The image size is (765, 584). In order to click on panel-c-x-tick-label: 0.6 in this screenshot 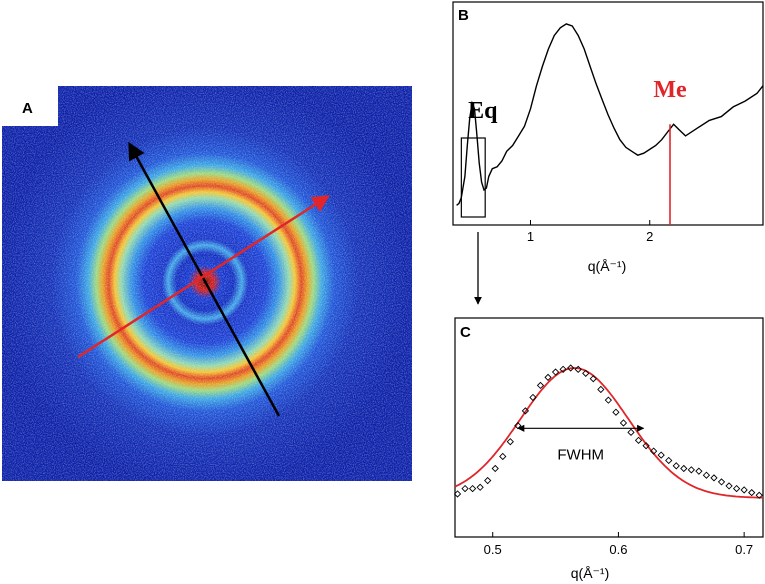, I will do `click(618, 549)`.